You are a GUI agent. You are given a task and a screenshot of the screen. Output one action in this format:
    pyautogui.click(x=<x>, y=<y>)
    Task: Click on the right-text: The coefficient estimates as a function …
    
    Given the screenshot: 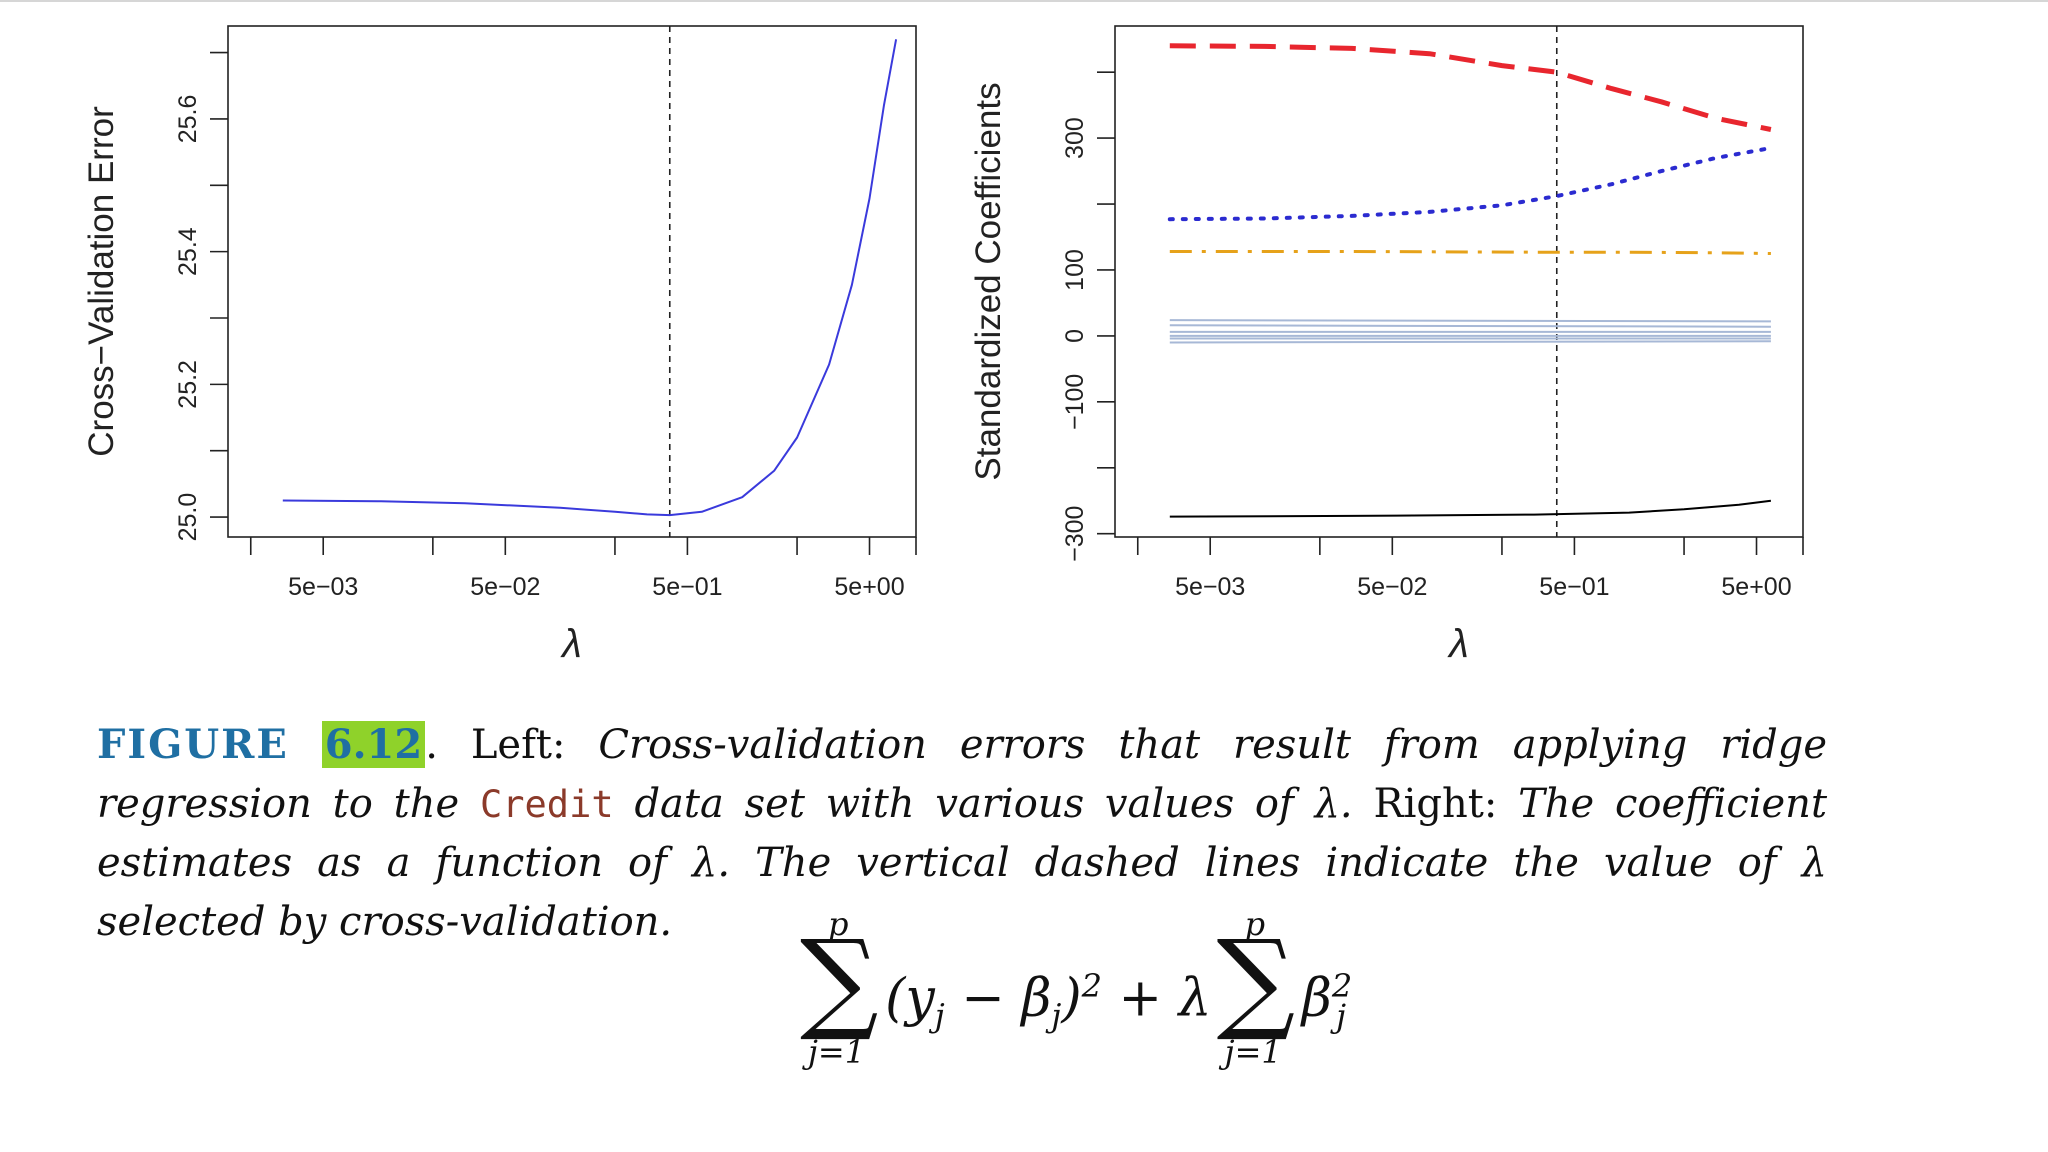 What is the action you would take?
    pyautogui.click(x=962, y=863)
    